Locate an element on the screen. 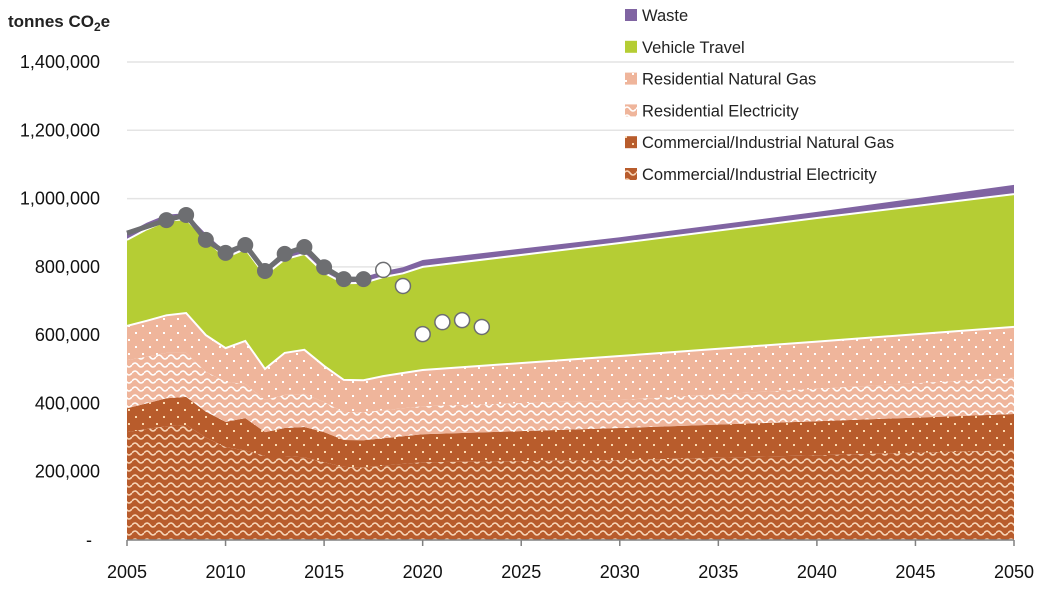 The image size is (1050, 600). y-tick-label: 1,200,000 is located at coordinates (60, 130).